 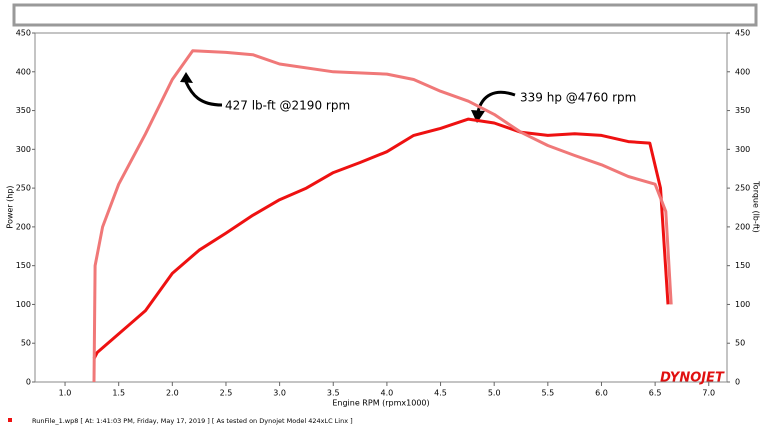 I want to click on x-tick-label: 2.0, so click(x=172, y=393).